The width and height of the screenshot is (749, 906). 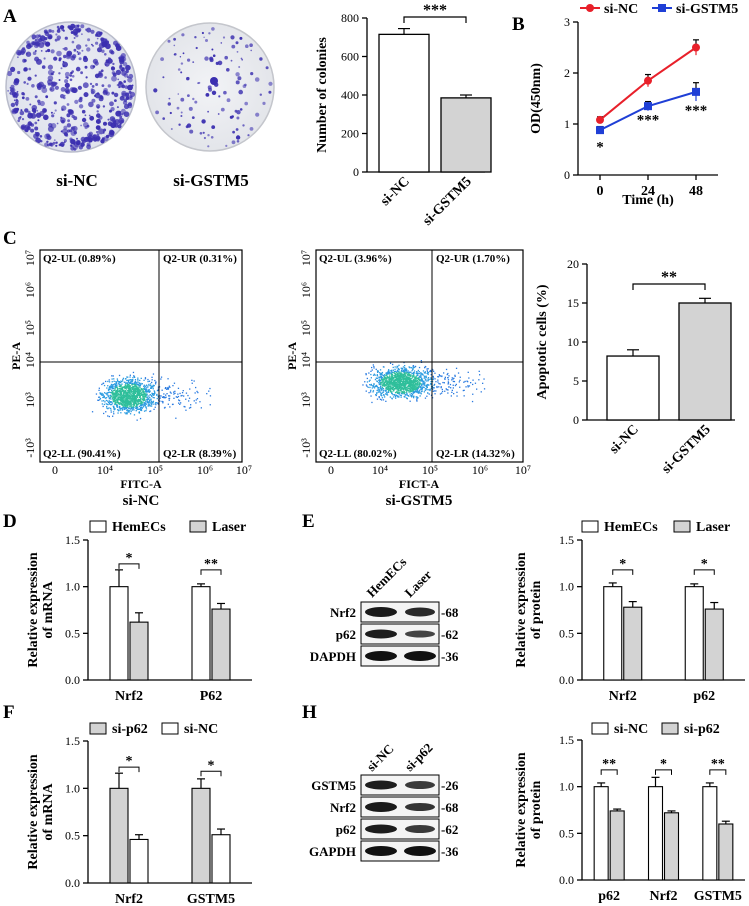 What do you see at coordinates (306, 258) in the screenshot?
I see `y-tick: 10⁷` at bounding box center [306, 258].